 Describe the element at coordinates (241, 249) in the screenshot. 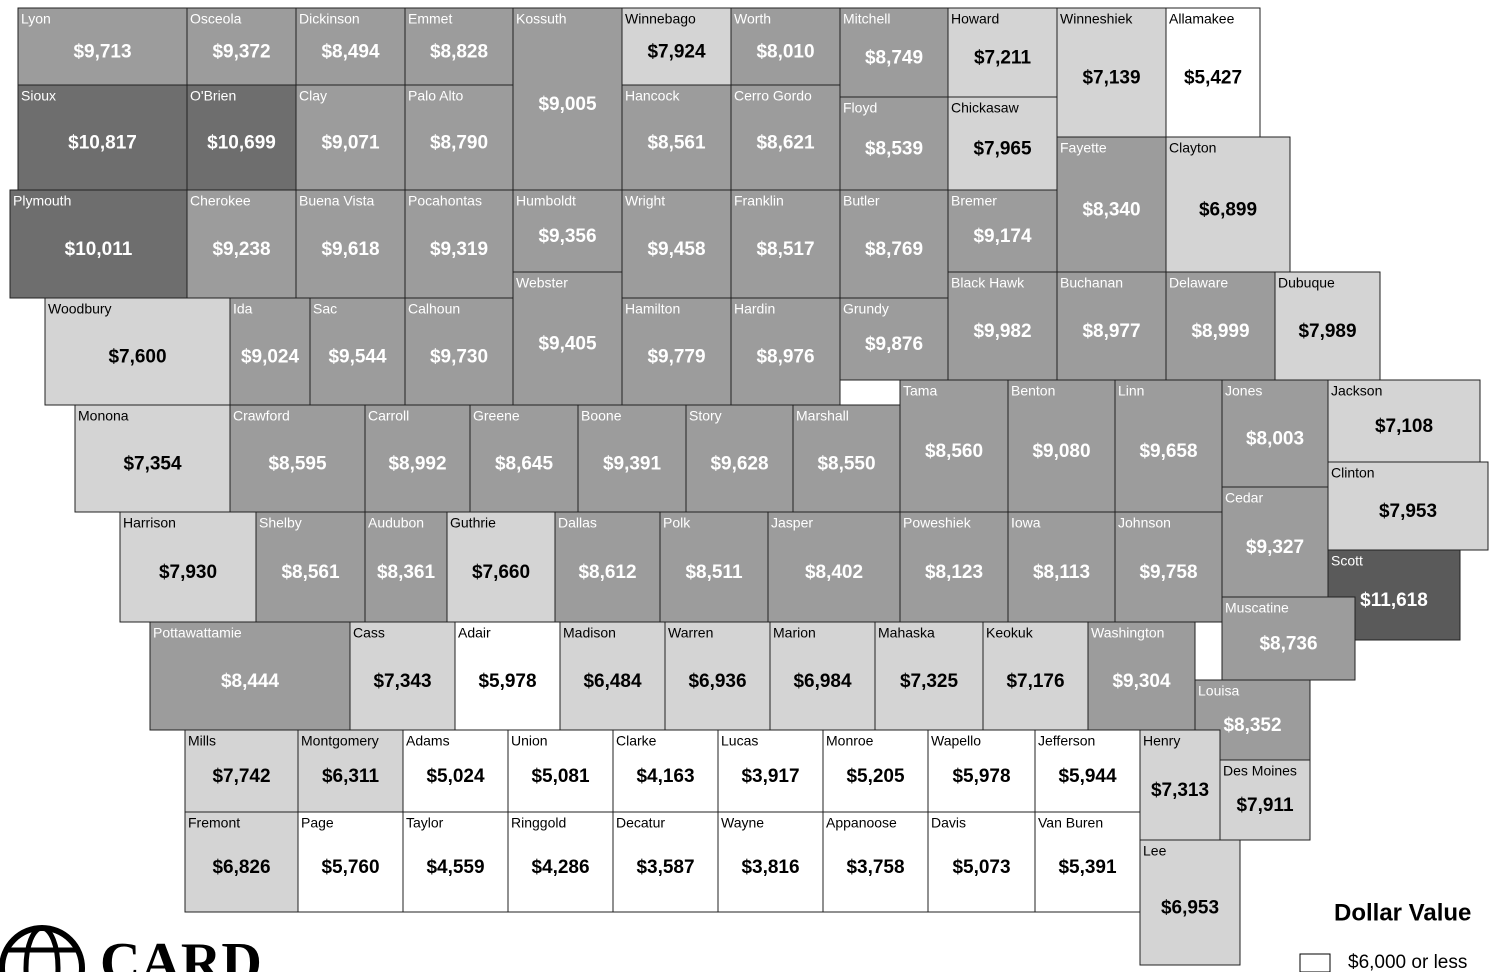

I see `county-value: $9,238` at that location.